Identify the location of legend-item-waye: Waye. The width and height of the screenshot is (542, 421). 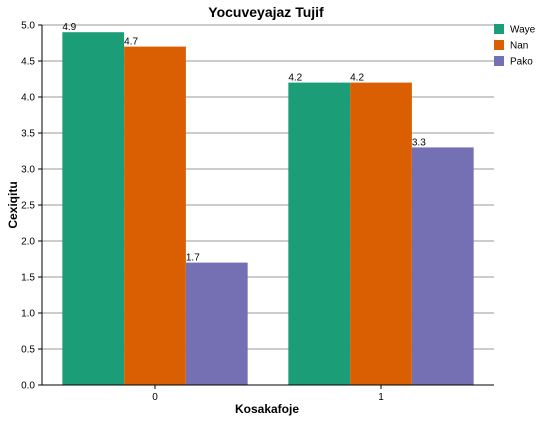
(515, 30).